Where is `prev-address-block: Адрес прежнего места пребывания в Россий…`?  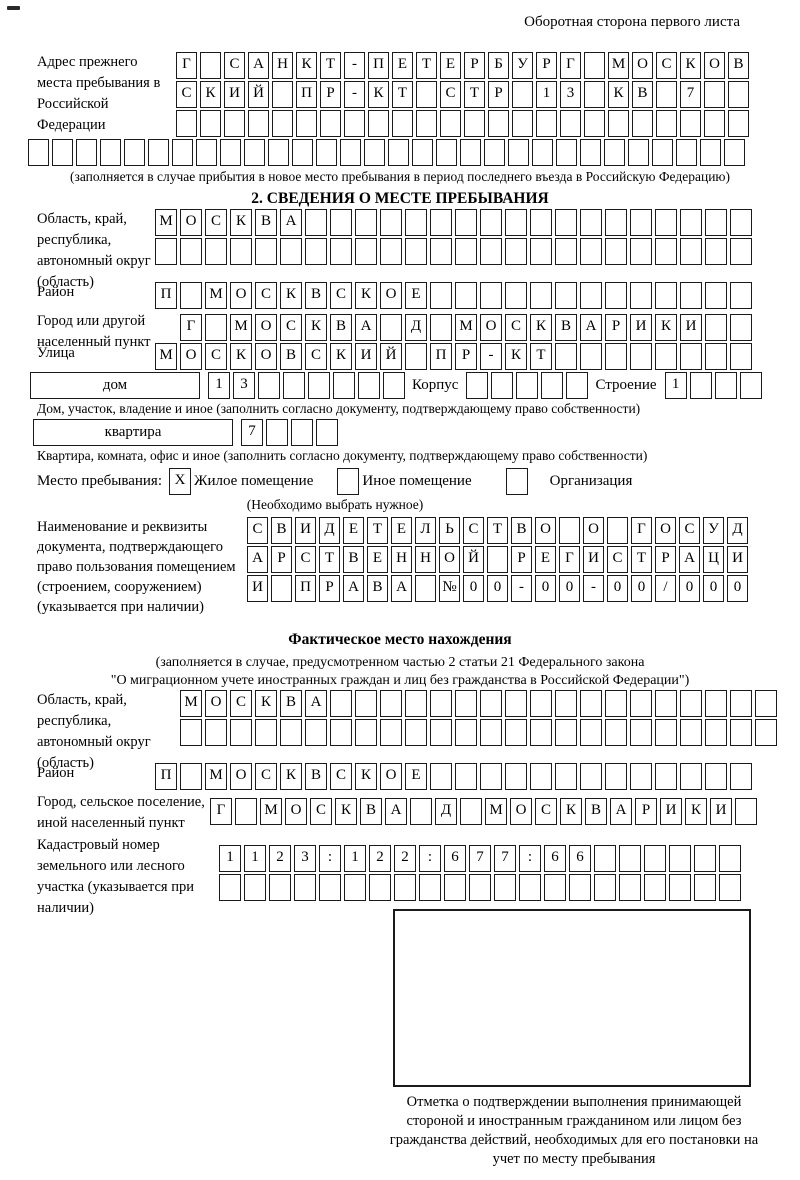
prev-address-block: Адрес прежнего места пребывания в Россий… is located at coordinates (418, 95).